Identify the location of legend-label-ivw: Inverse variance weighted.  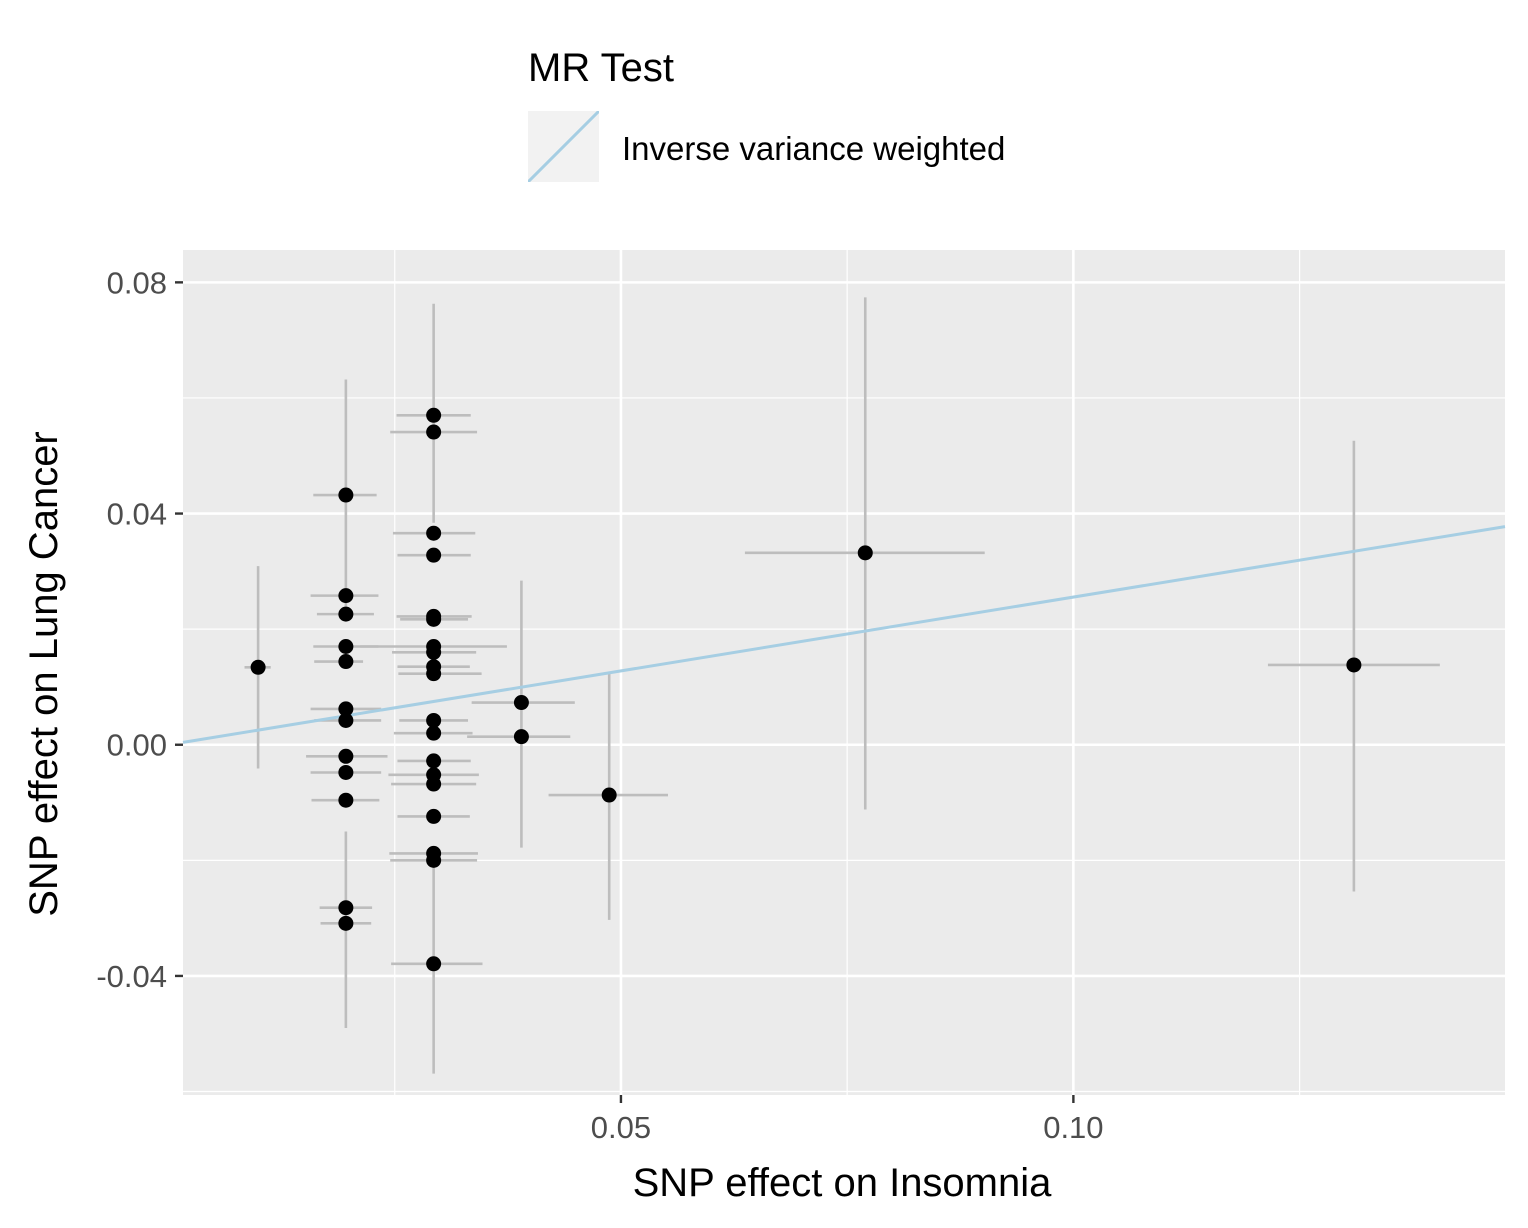
(814, 148).